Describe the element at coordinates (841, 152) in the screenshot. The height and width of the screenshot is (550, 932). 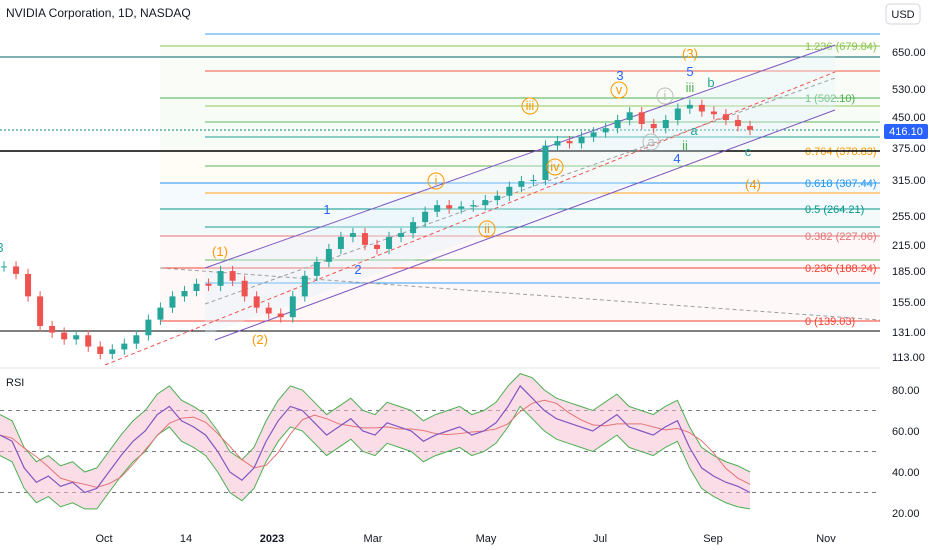
I see `fib-level-label: 0.764 (378.83)` at that location.